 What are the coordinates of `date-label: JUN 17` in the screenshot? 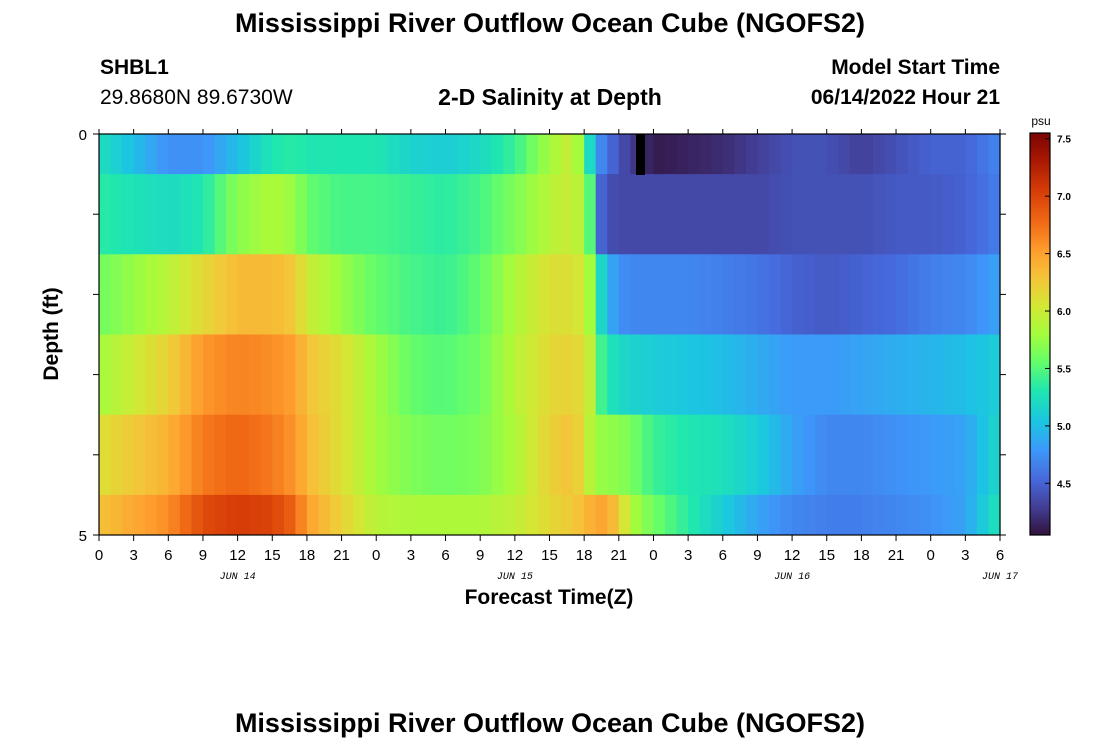 It's located at (1000, 577).